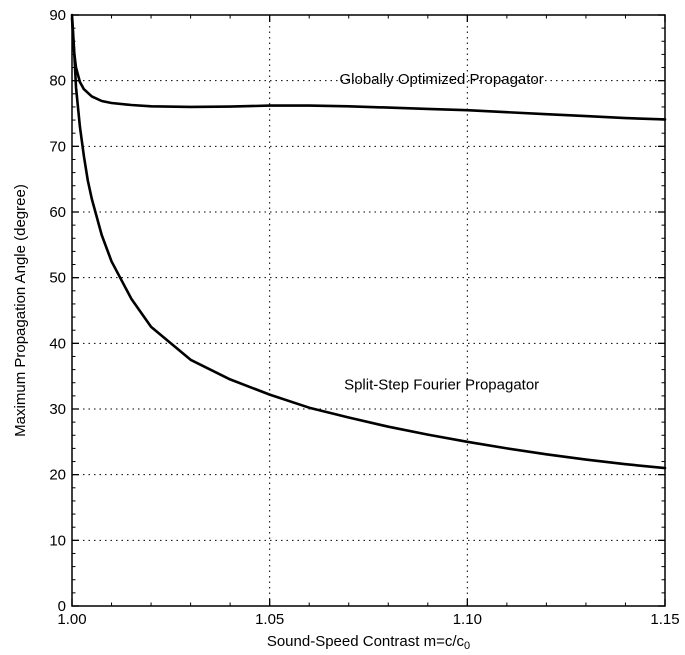 This screenshot has height=655, width=685. What do you see at coordinates (57, 343) in the screenshot?
I see `y-tick-label: 40` at bounding box center [57, 343].